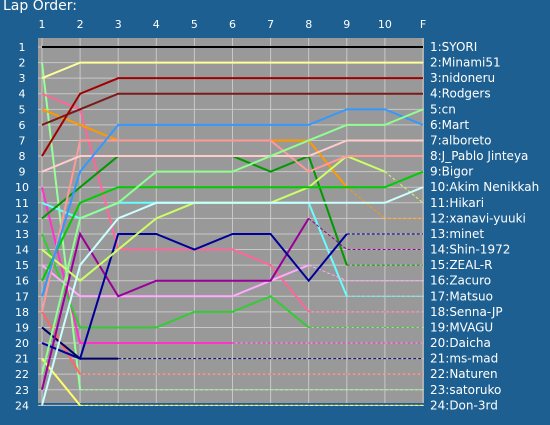 The image size is (550, 425). I want to click on driver-label: 12:xanavi-yuuki, so click(478, 218).